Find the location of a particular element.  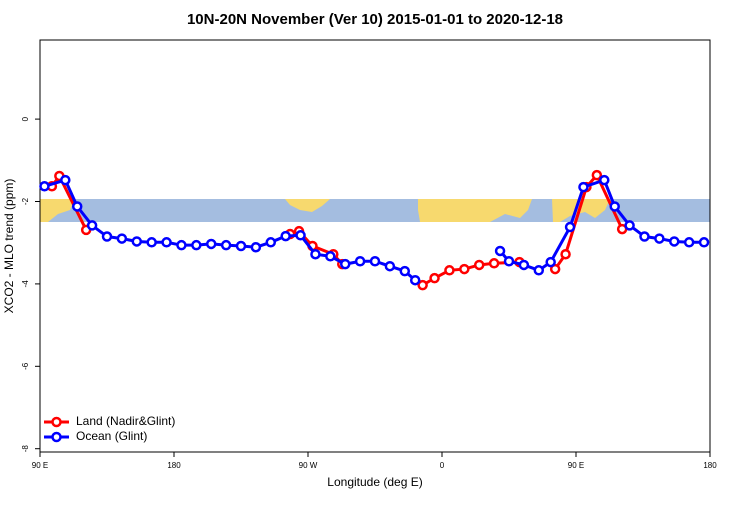

legend-label: Land (Nadir&Glint) is located at coordinates (125, 421).